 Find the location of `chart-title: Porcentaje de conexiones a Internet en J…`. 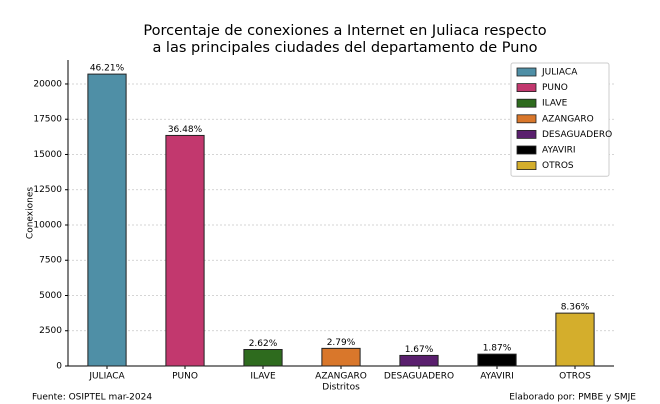

chart-title: Porcentaje de conexiones a Internet en J… is located at coordinates (344, 31).